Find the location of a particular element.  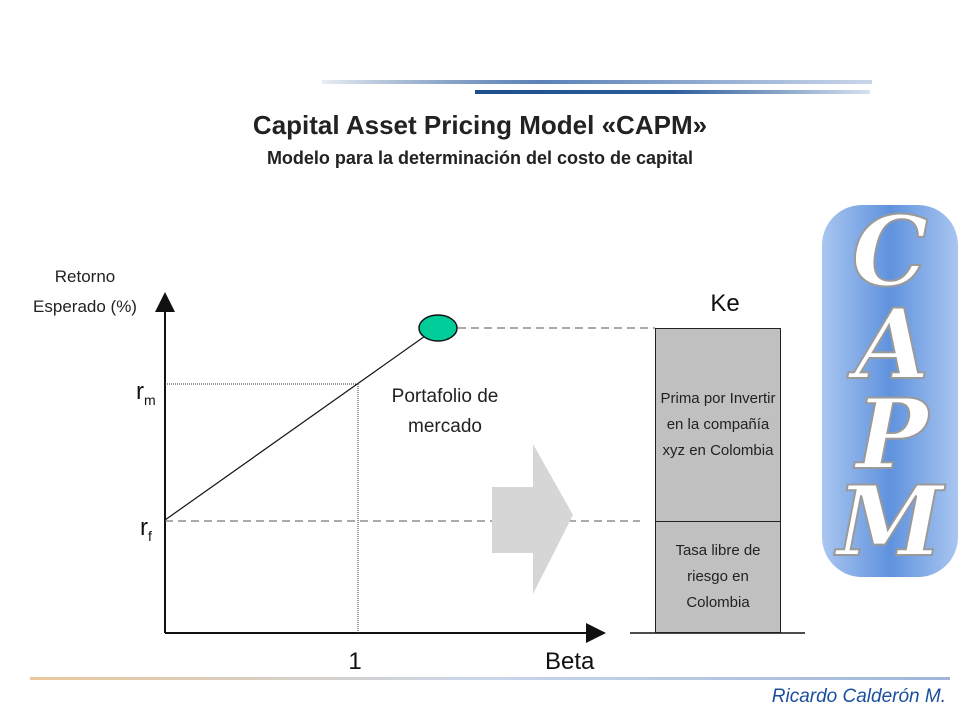

ke-label: Ke is located at coordinates (725, 303).